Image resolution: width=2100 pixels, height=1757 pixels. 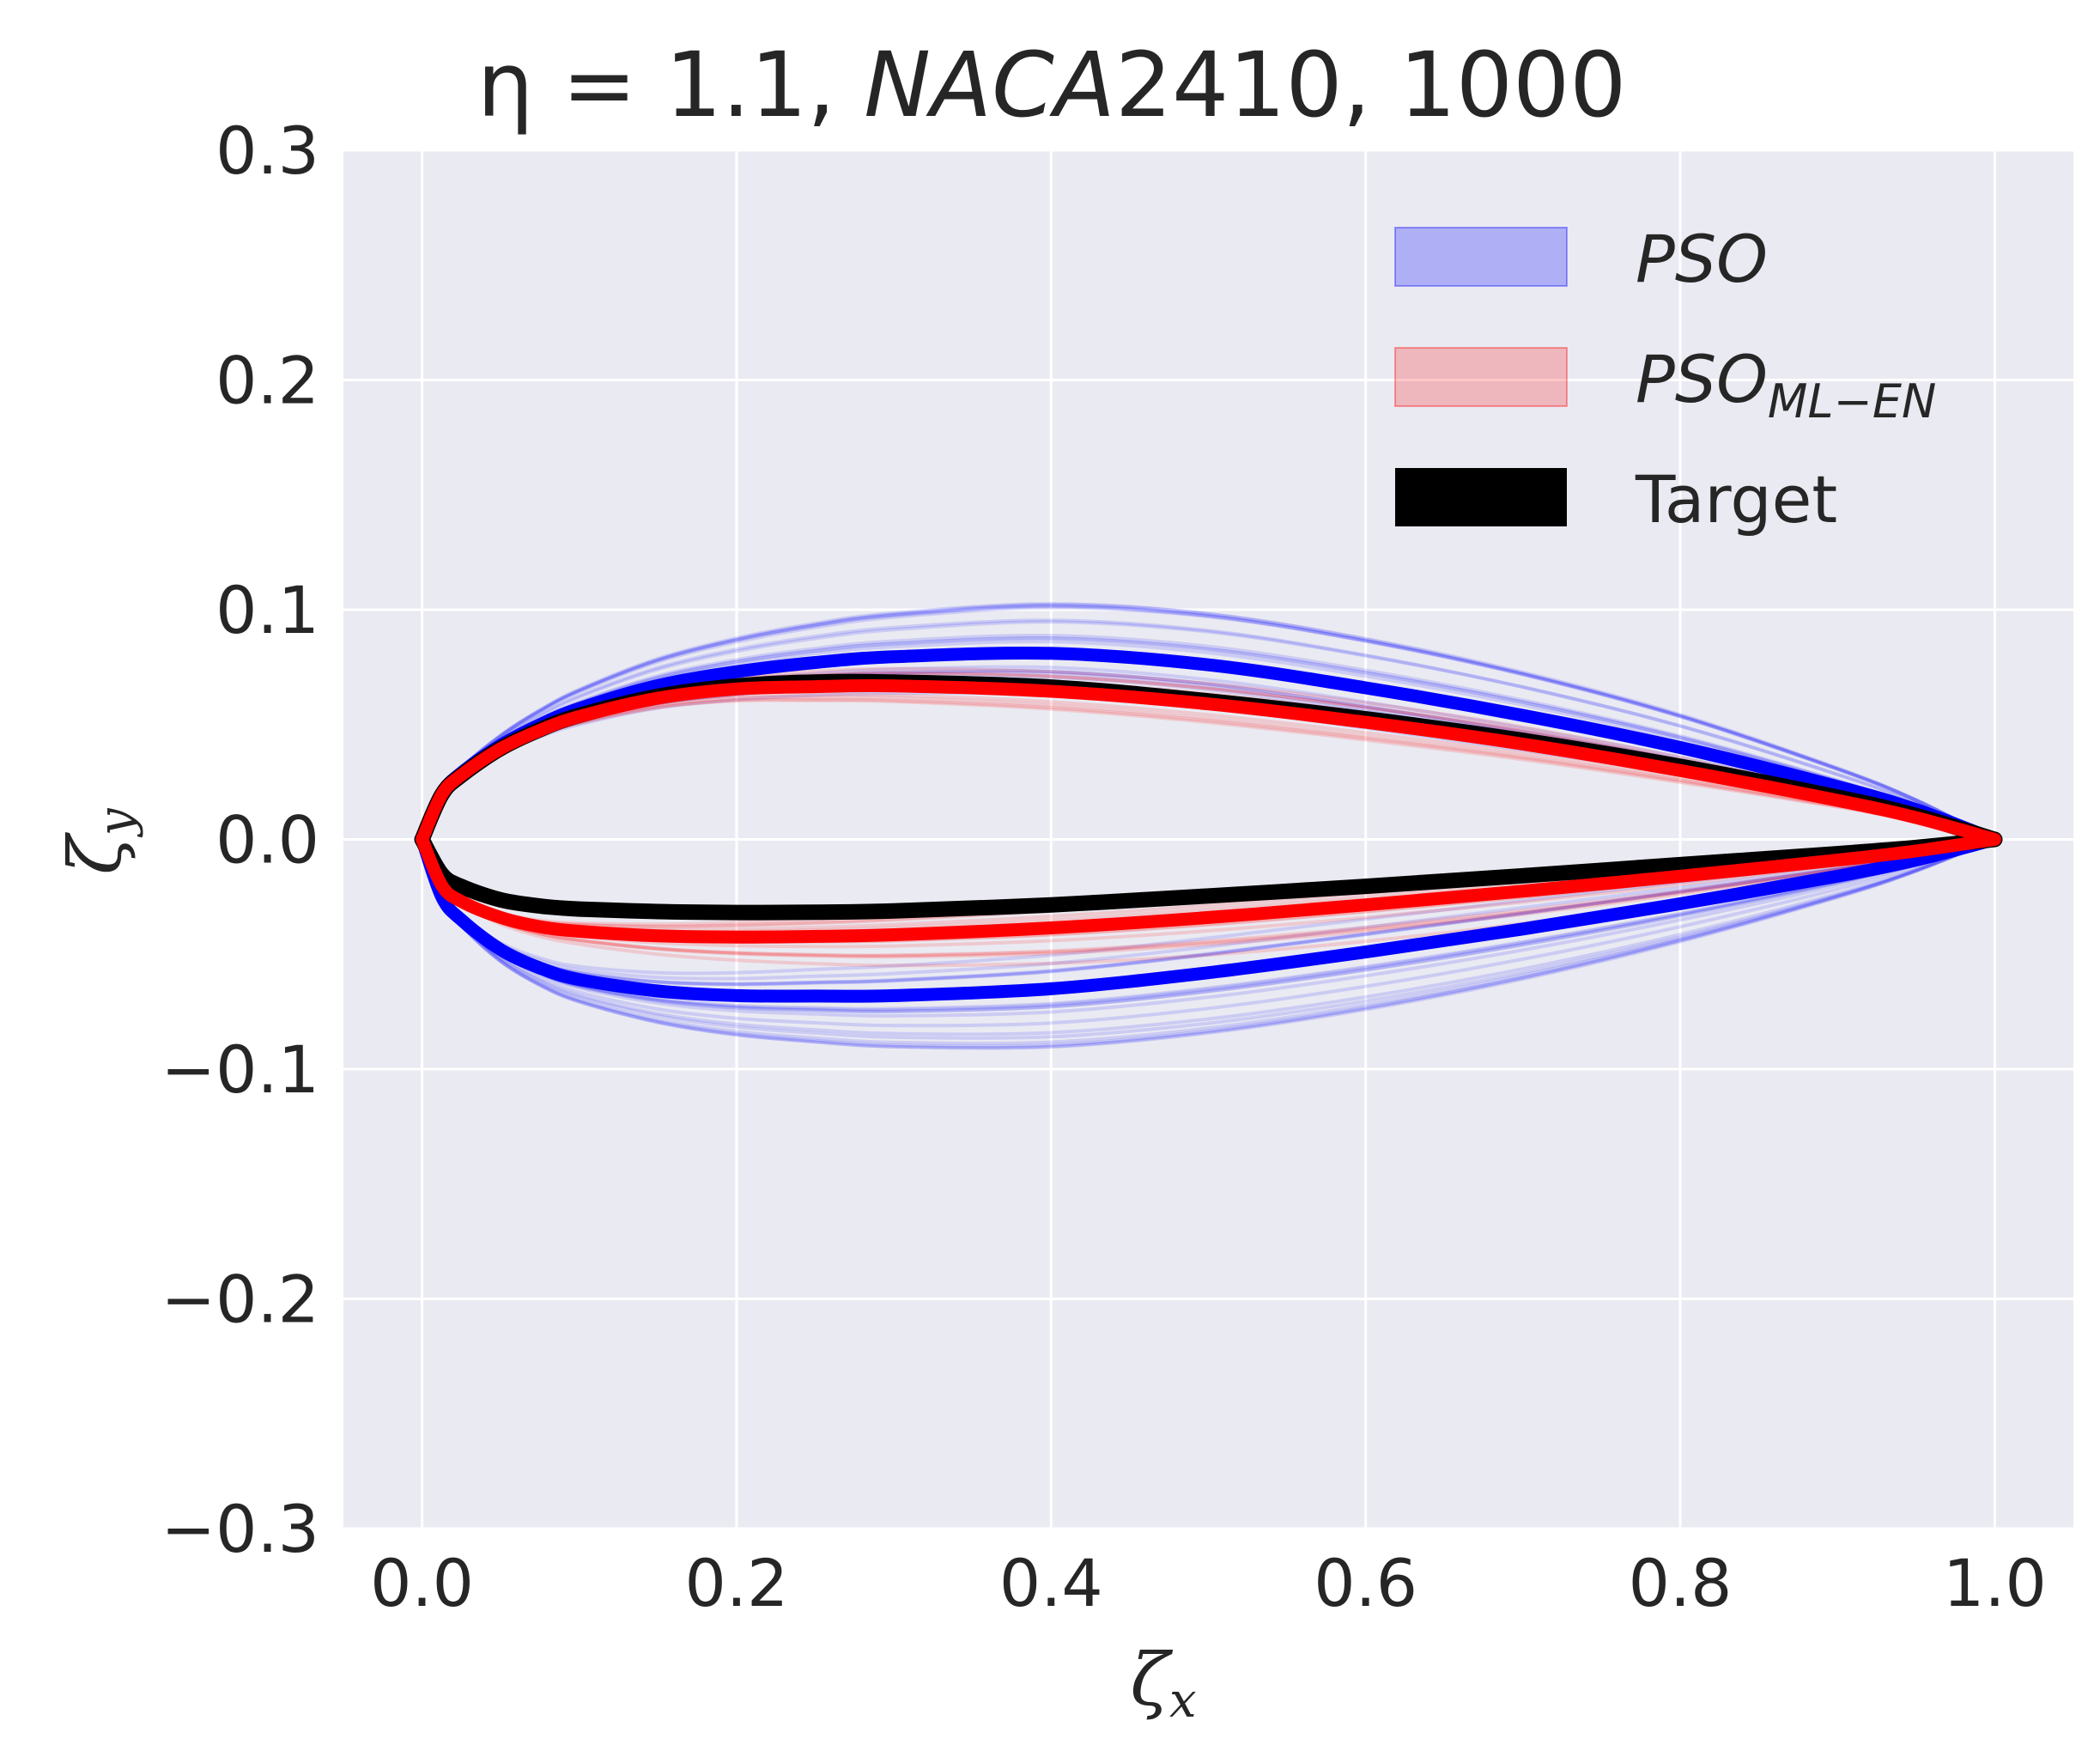 What do you see at coordinates (1365, 1583) in the screenshot?
I see `x-tick-label: 0.6` at bounding box center [1365, 1583].